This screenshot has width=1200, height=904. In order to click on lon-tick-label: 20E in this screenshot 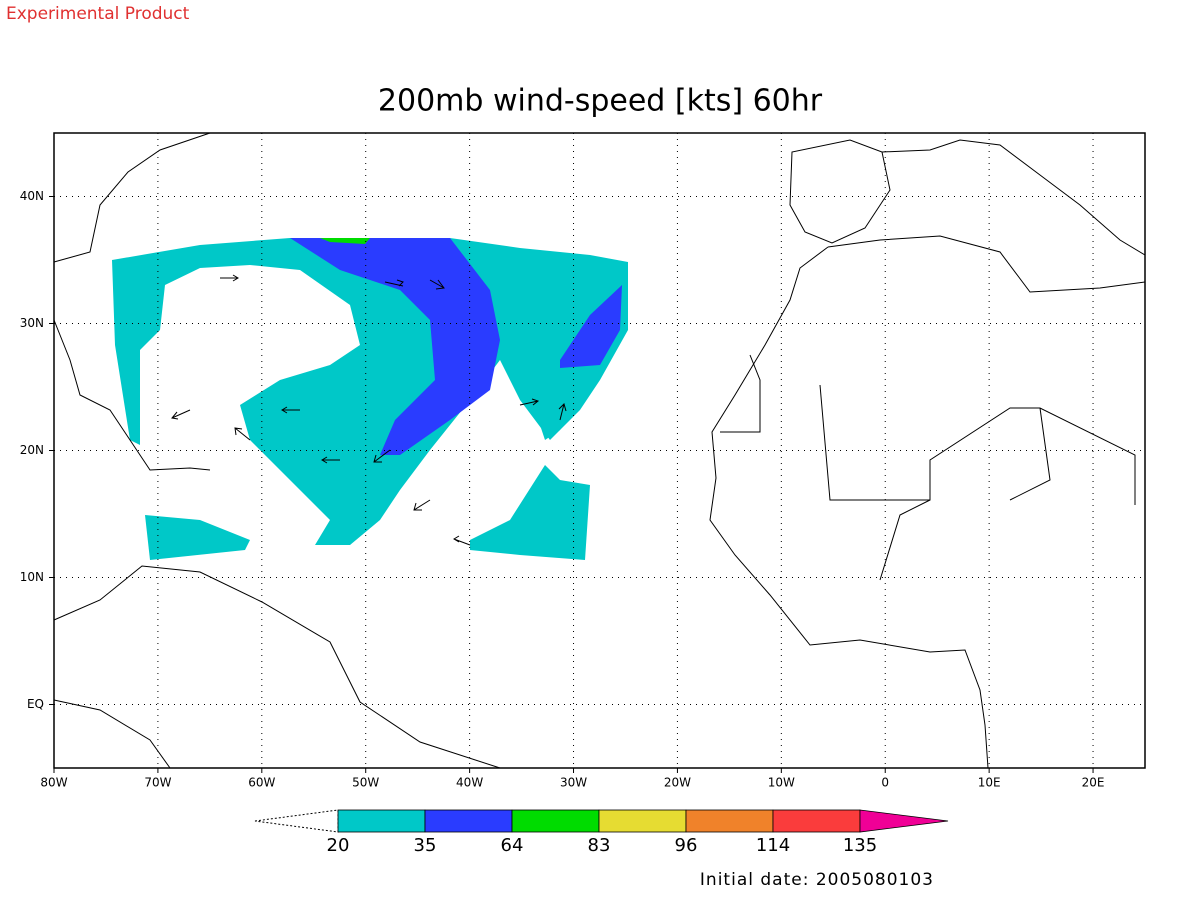, I will do `click(1093, 783)`.